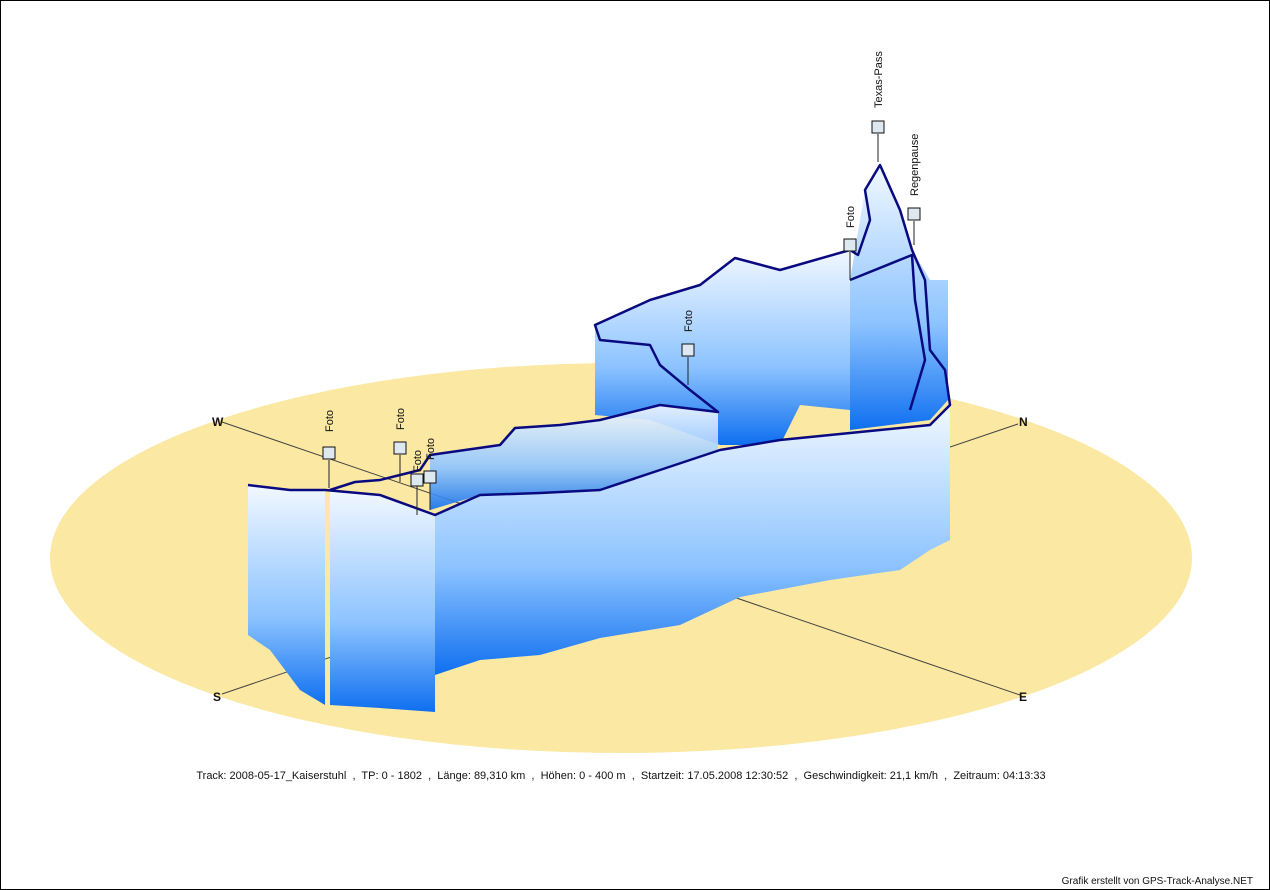 Image resolution: width=1270 pixels, height=890 pixels. Describe the element at coordinates (1023, 422) in the screenshot. I see `compass-n: N` at that location.